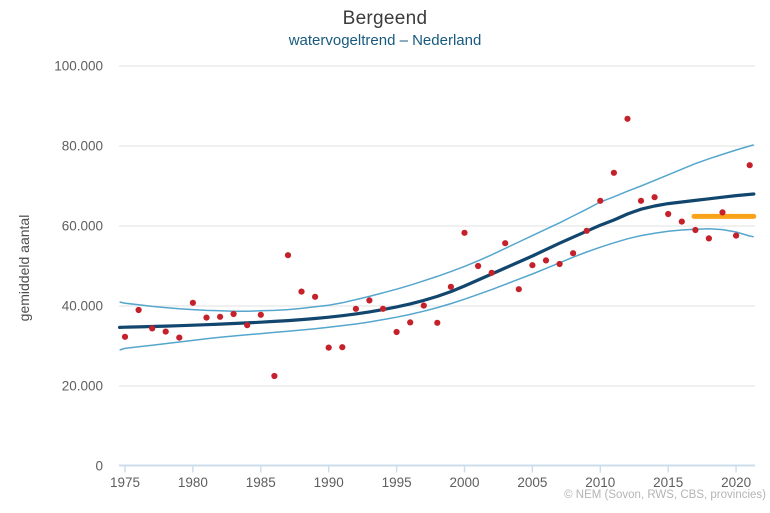 This screenshot has width=770, height=513. Describe the element at coordinates (385, 18) in the screenshot. I see `chart-title: Bergeend` at that location.